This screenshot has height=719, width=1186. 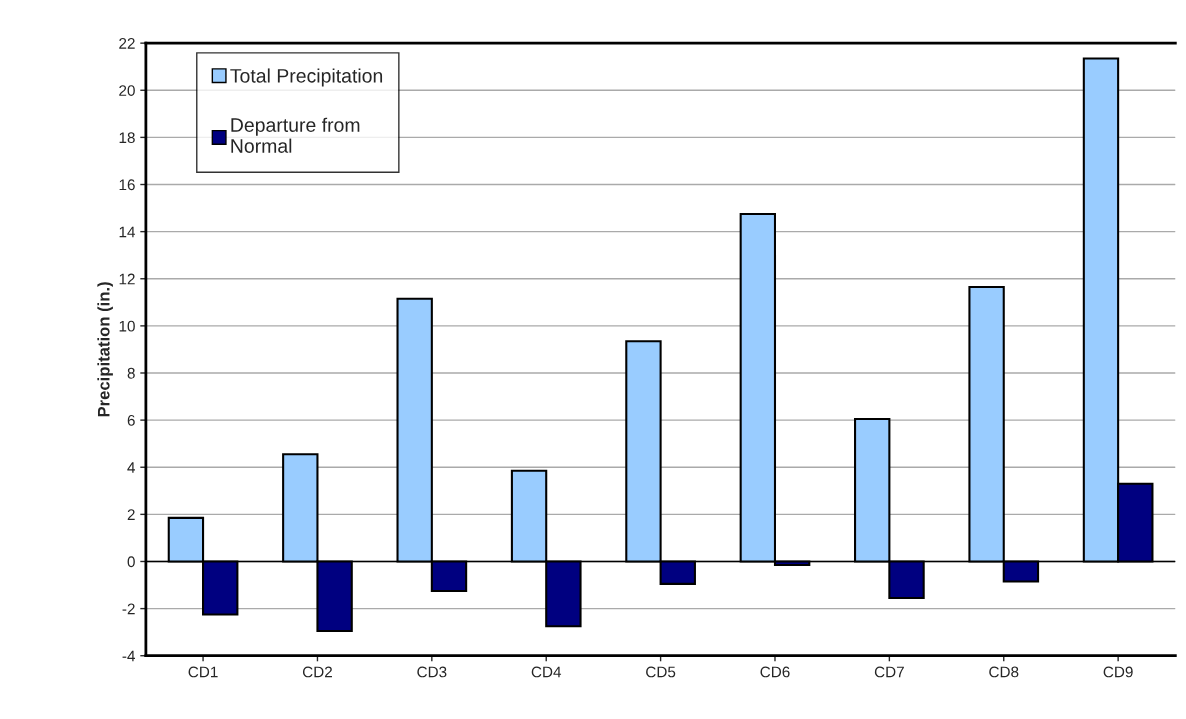 What do you see at coordinates (775, 672) in the screenshot?
I see `x-tick-label: CD6` at bounding box center [775, 672].